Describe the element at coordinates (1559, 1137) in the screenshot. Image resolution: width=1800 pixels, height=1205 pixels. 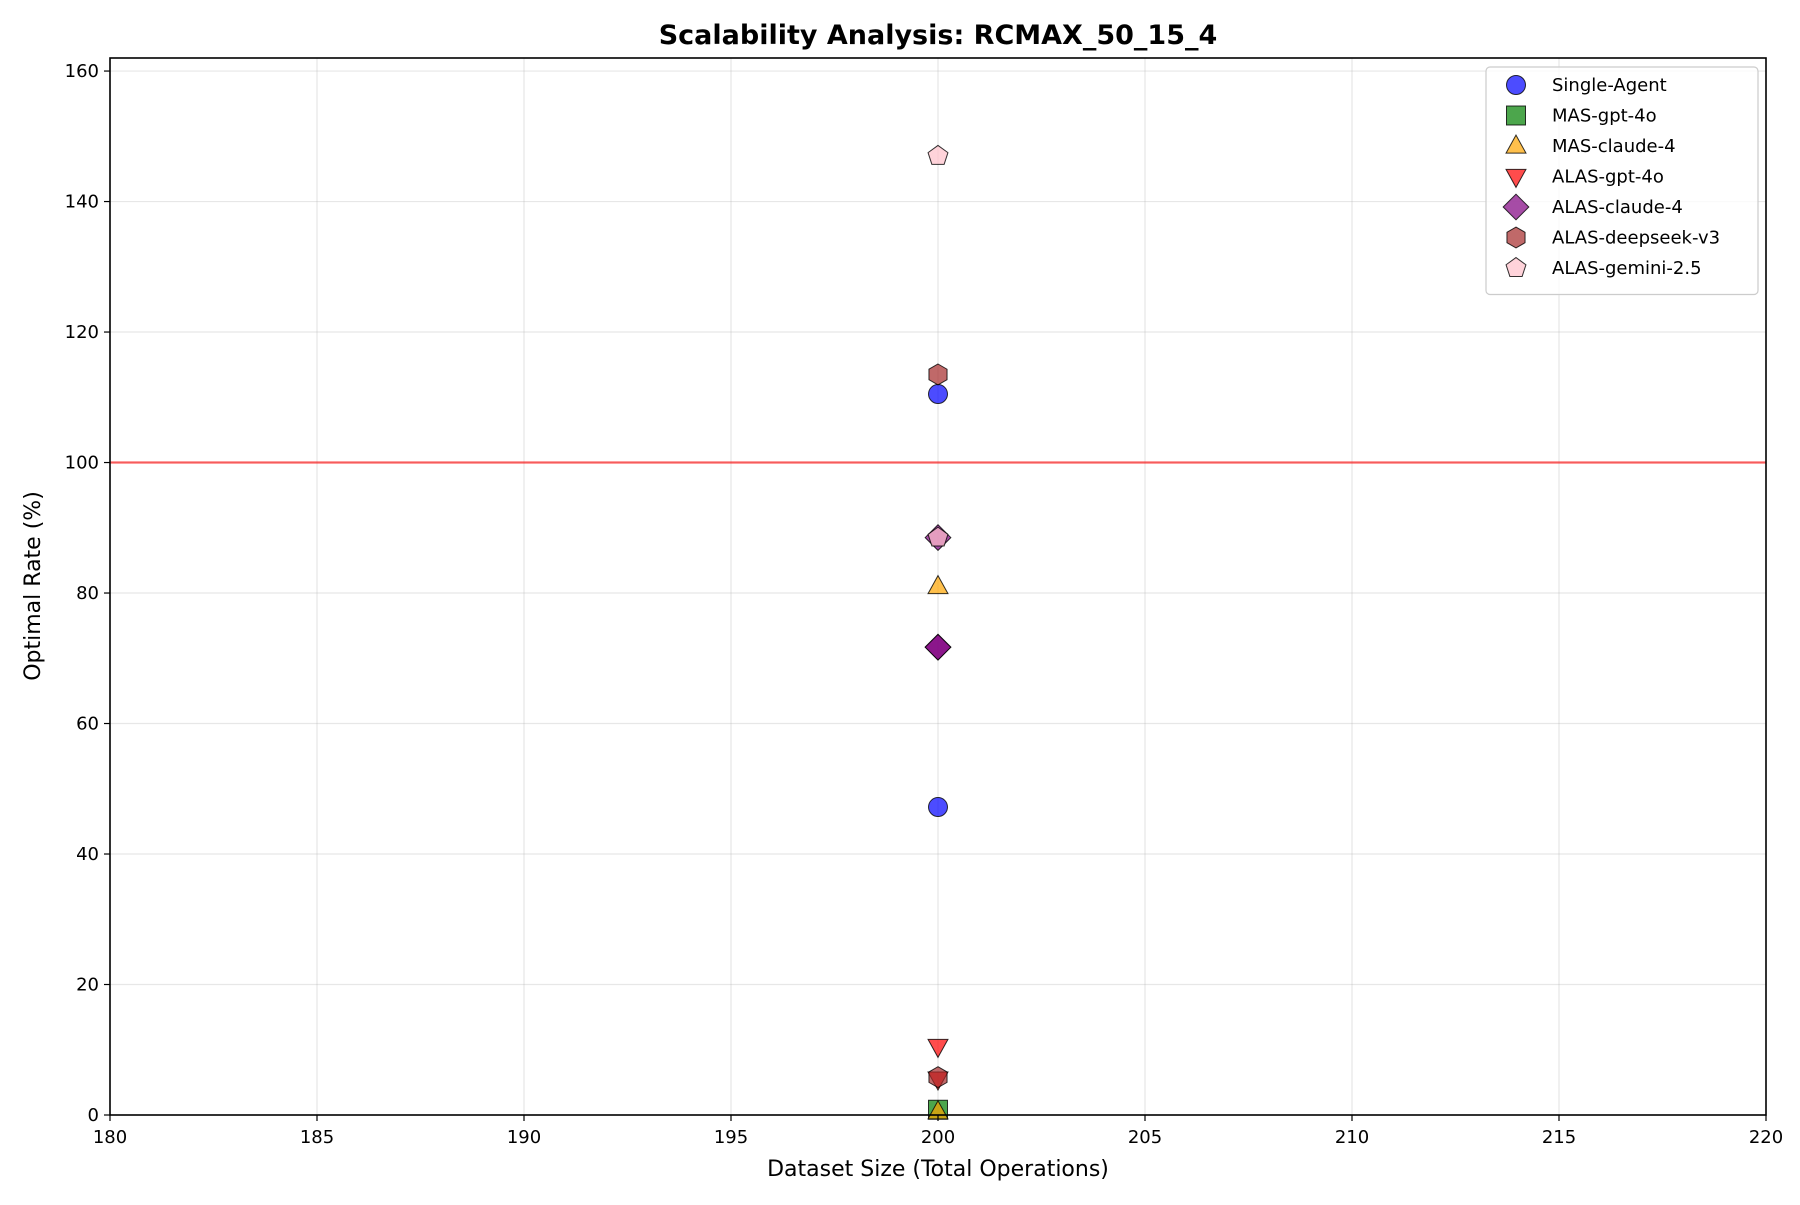
I see `x-tick-label: 215` at that location.